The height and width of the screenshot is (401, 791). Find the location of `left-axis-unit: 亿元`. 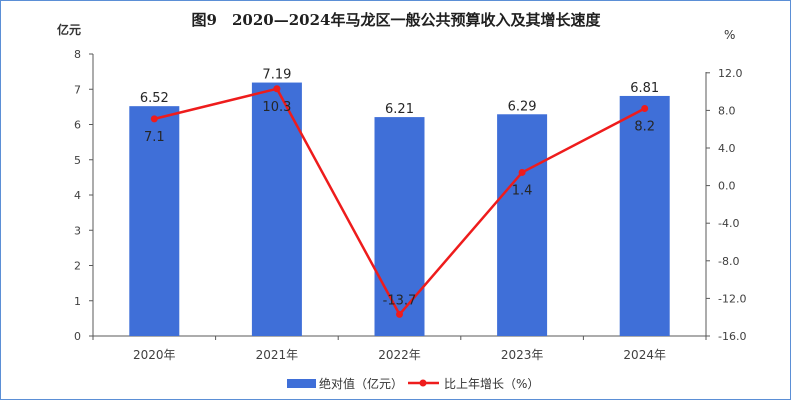

left-axis-unit: 亿元 is located at coordinates (69, 29).